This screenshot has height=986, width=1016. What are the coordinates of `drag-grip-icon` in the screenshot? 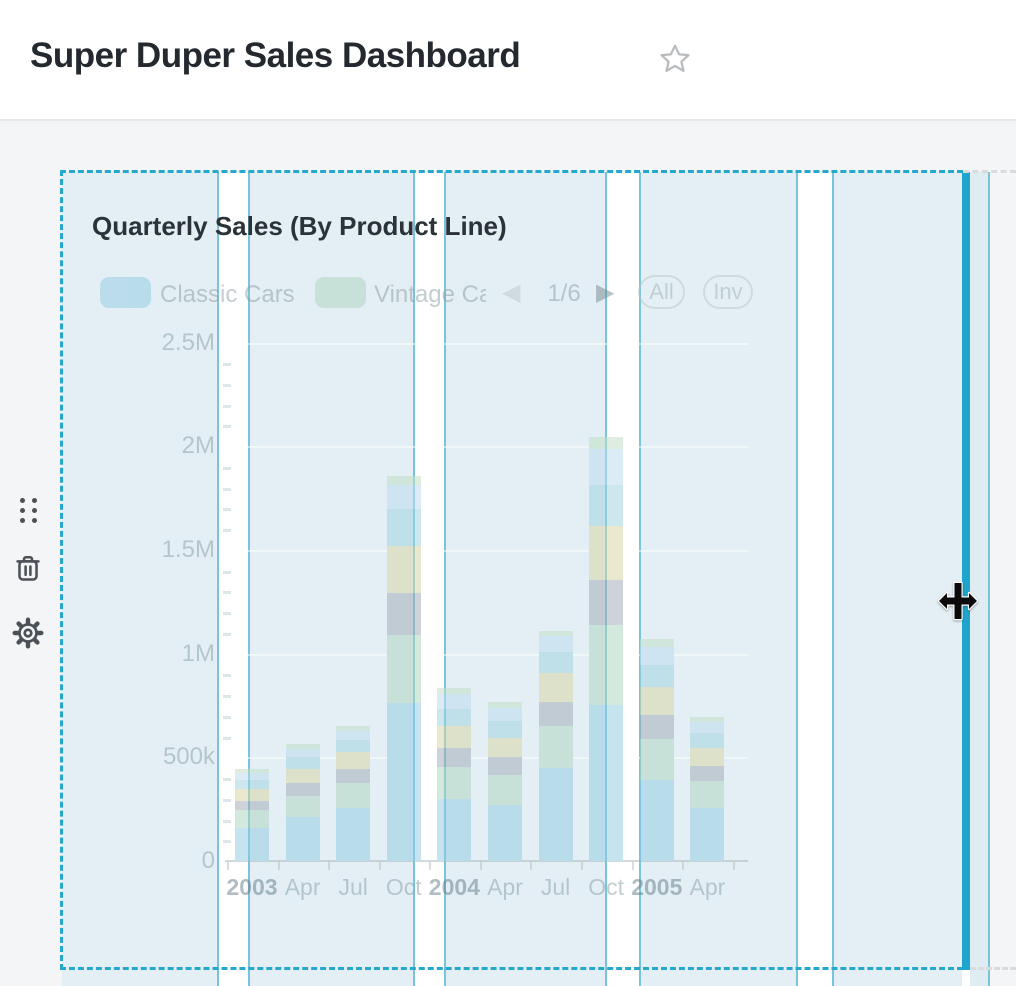 It's located at (28, 510).